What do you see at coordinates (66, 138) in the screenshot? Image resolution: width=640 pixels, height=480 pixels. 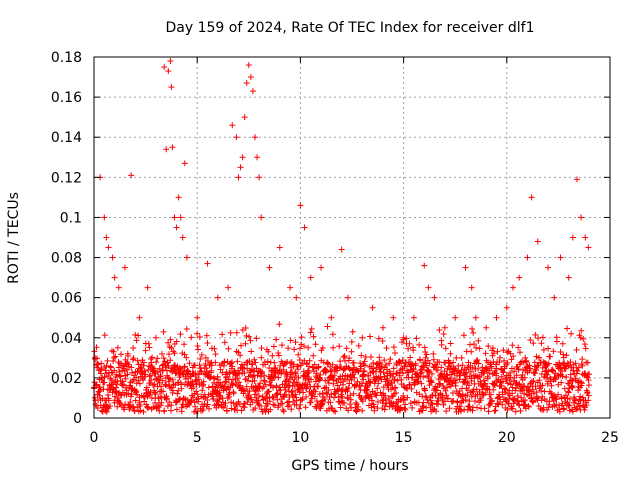 I see `y-tick-label: 0.14` at bounding box center [66, 138].